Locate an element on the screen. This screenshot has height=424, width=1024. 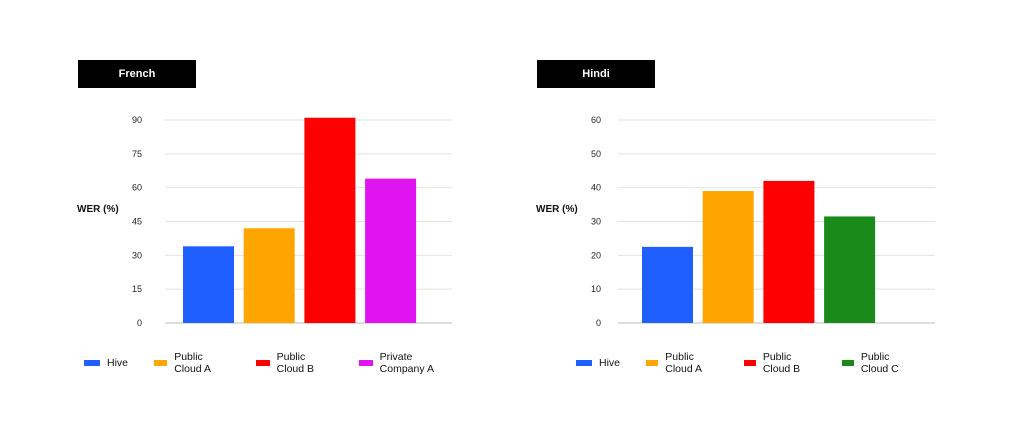
y-tick-label: 90 is located at coordinates (137, 120).